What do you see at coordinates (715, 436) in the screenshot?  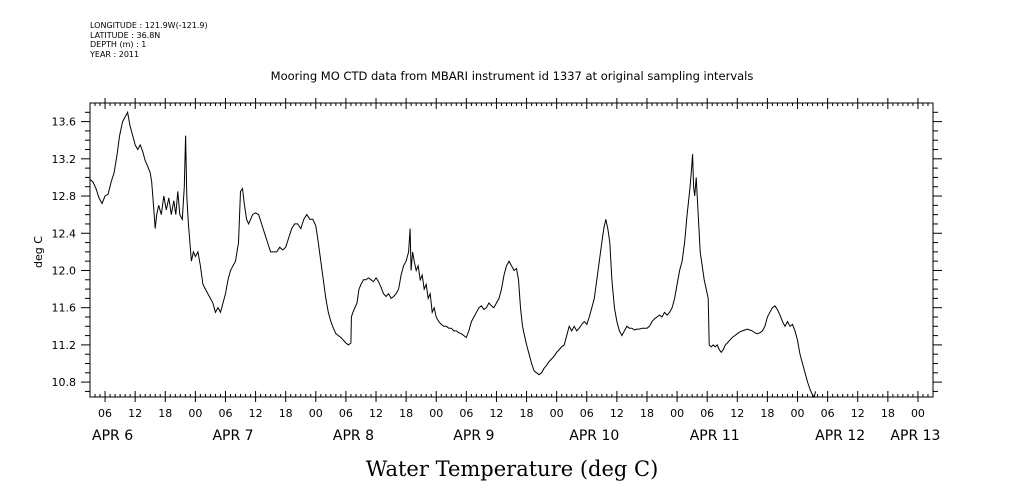 I see `x-day-label: APR 11` at bounding box center [715, 436].